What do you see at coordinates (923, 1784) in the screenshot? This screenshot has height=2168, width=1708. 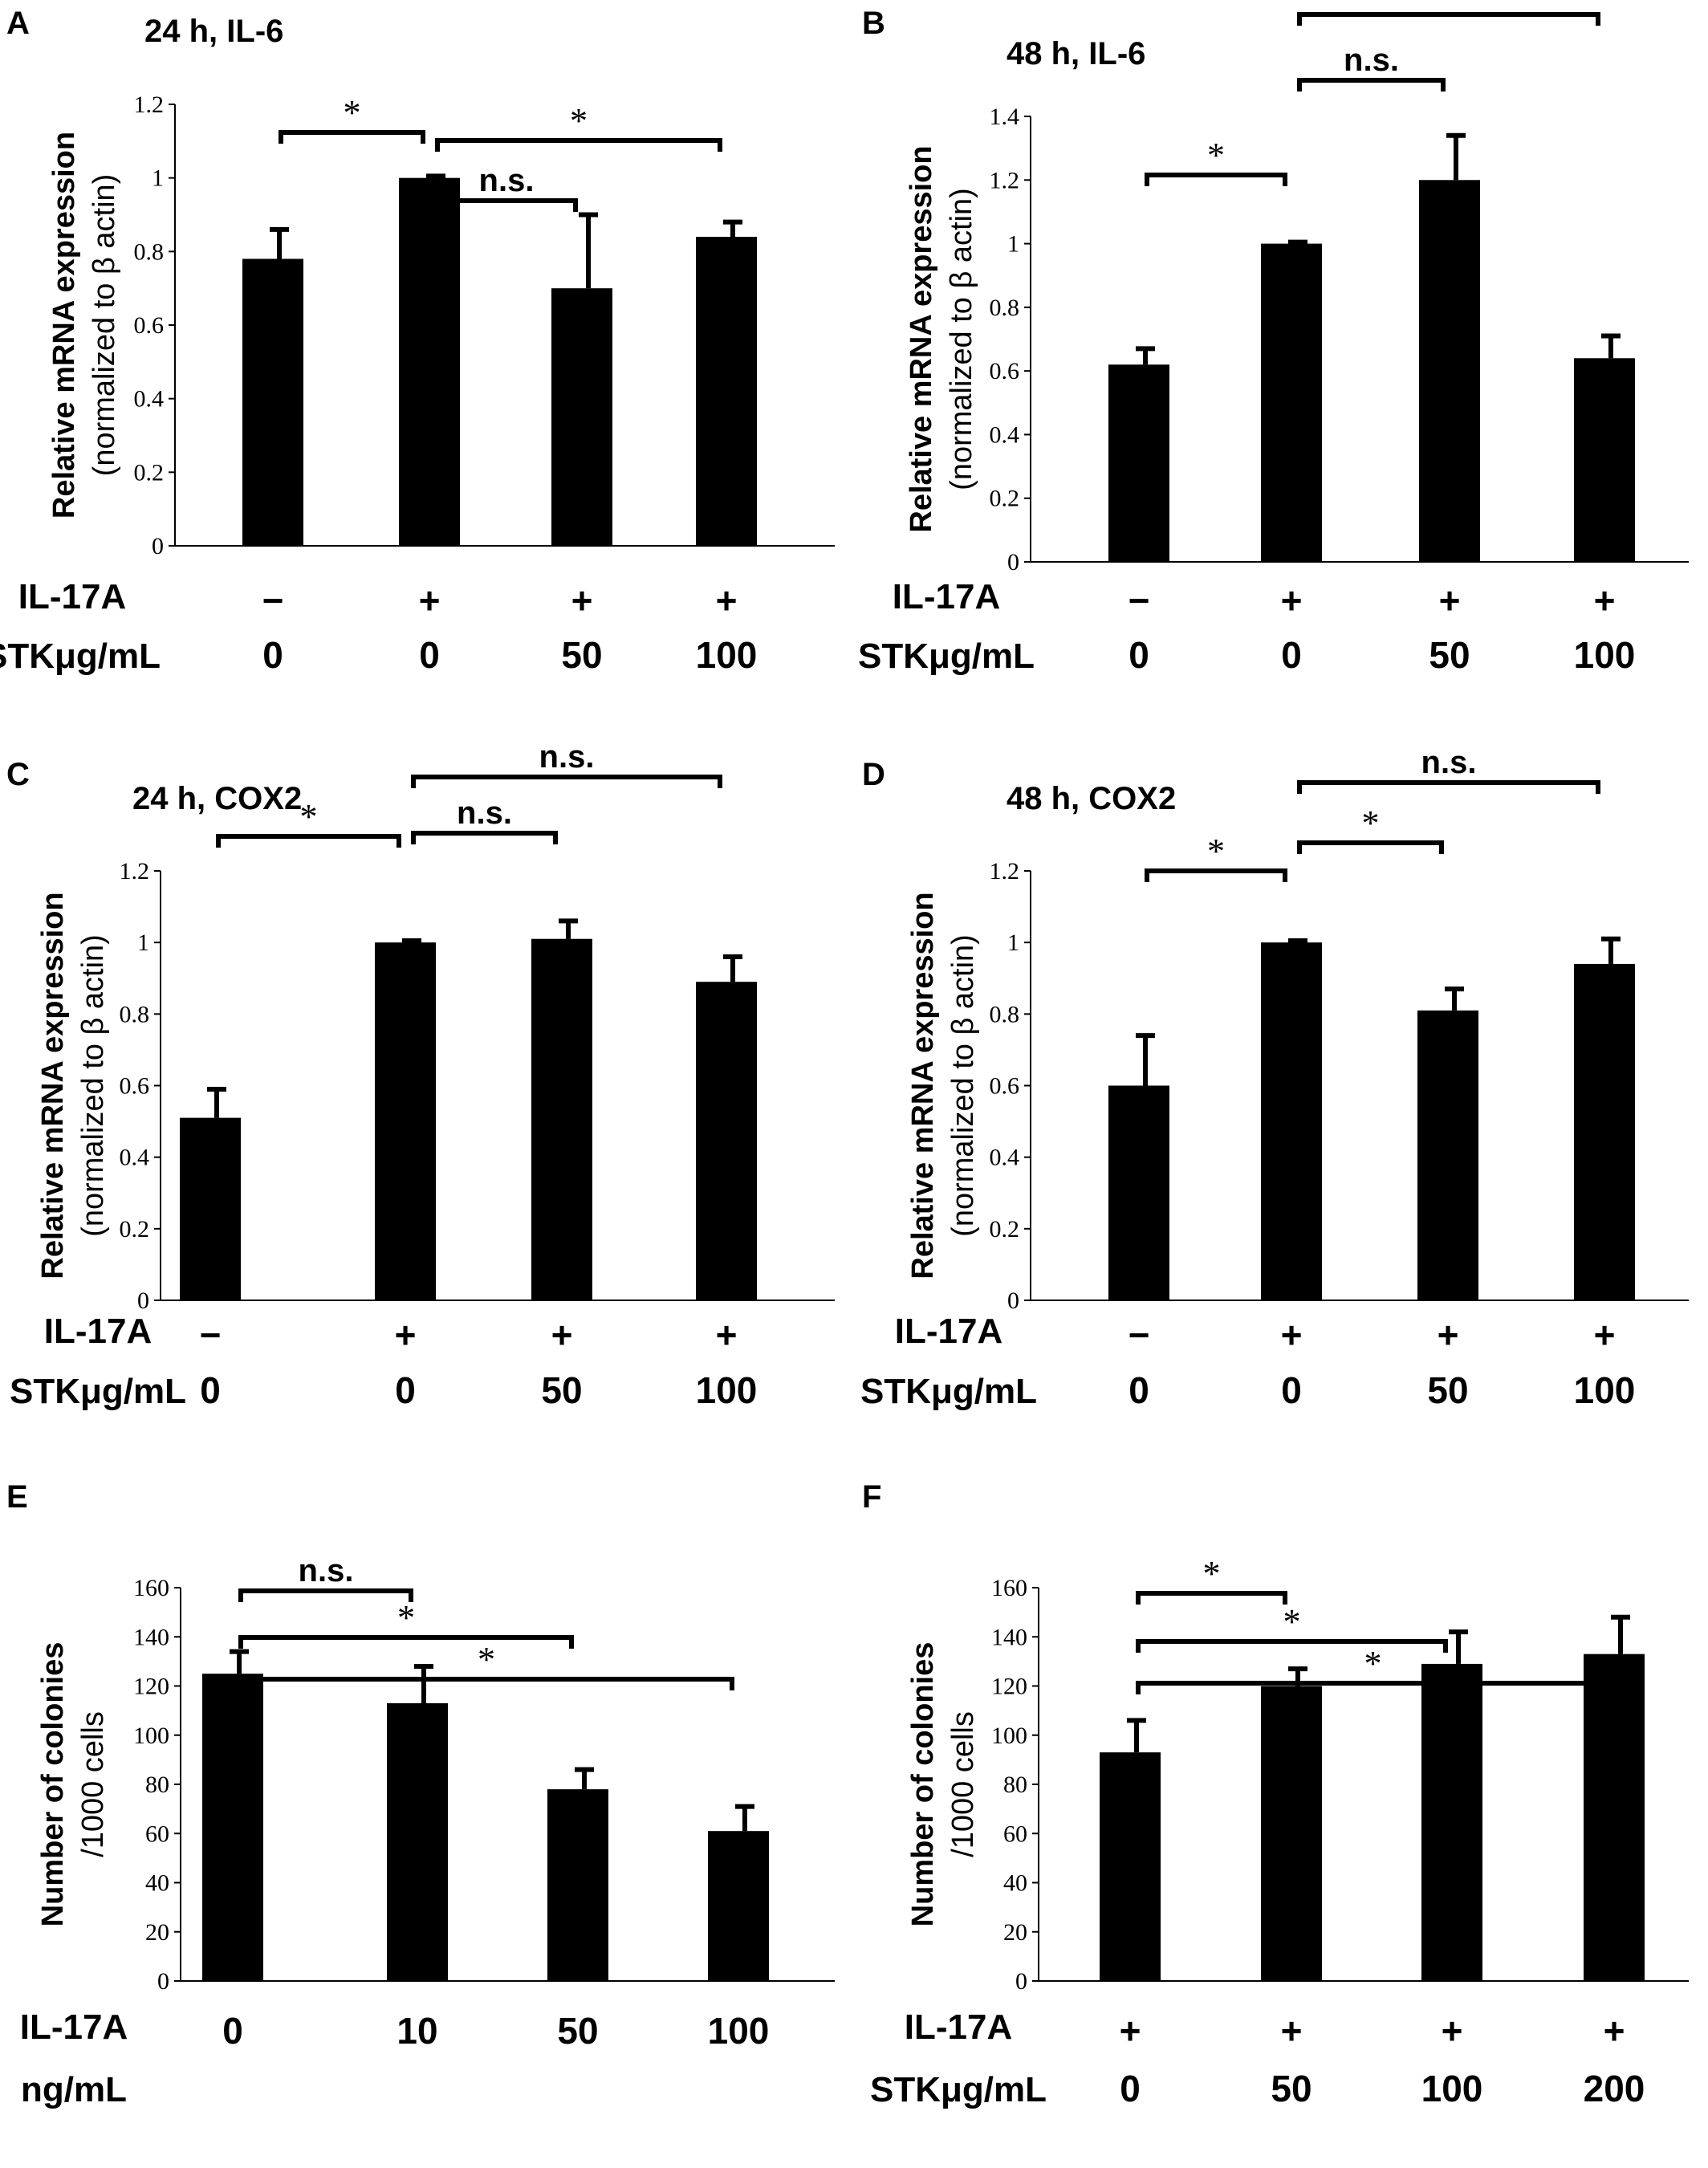 I see `y-axis-title: Number of colonies` at bounding box center [923, 1784].